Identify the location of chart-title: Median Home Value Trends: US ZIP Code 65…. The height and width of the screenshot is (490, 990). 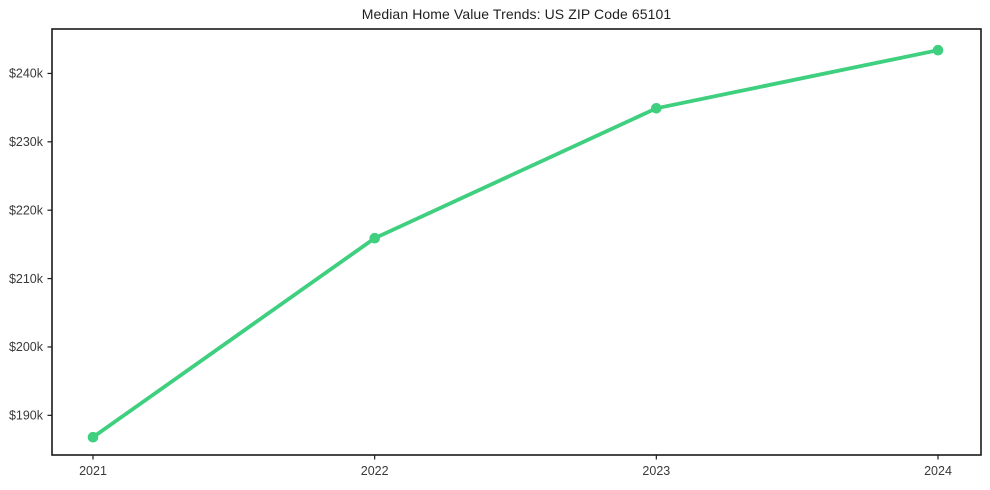
(516, 14).